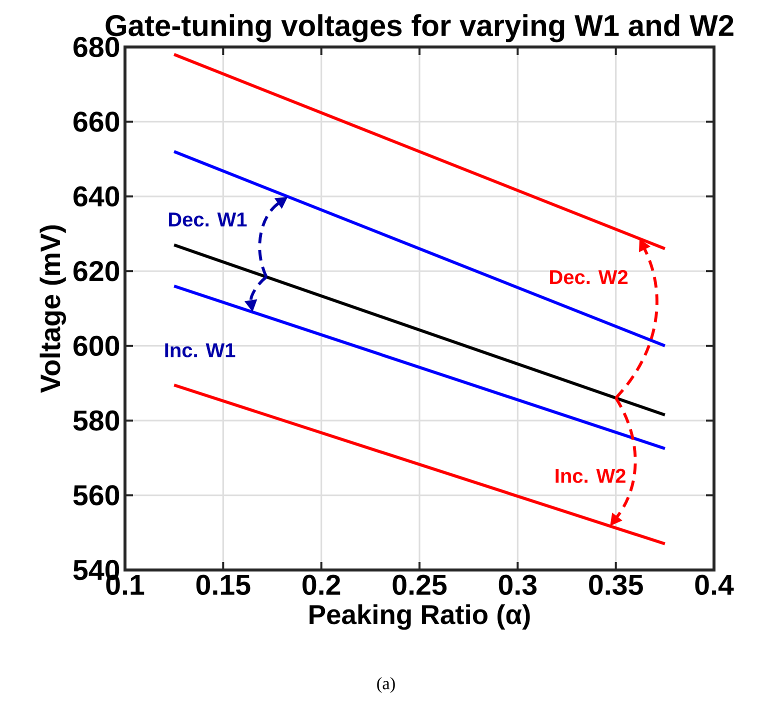  I want to click on annotation: Inc. W1, so click(200, 350).